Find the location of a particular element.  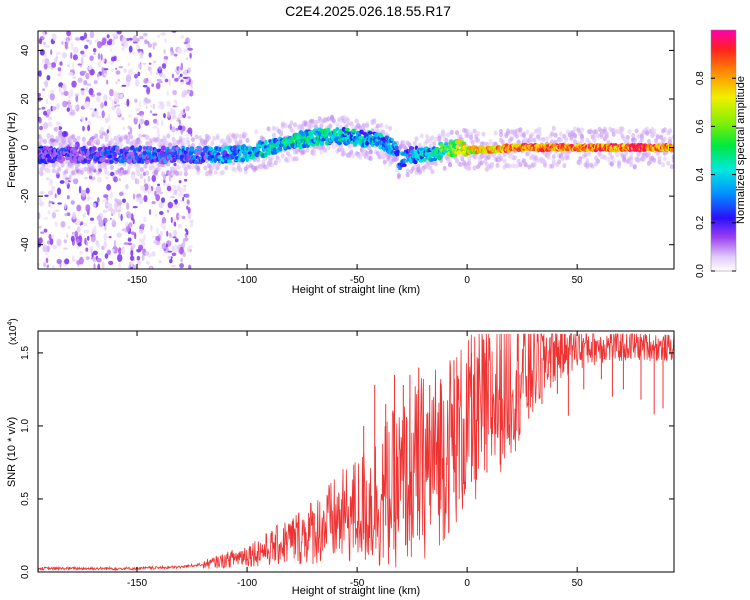

snr-scale-prefix: (x10 is located at coordinates (13, 335).